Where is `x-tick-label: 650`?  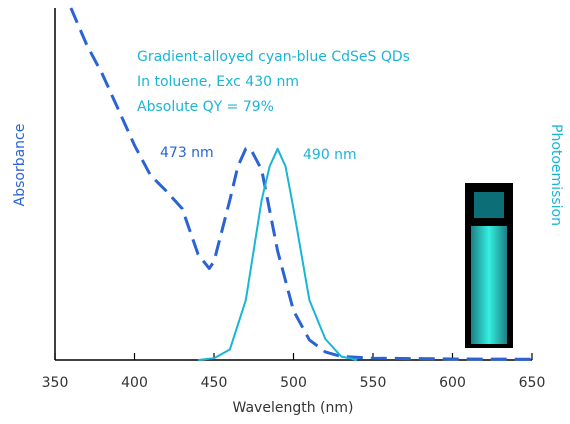 x-tick-label: 650 is located at coordinates (532, 383).